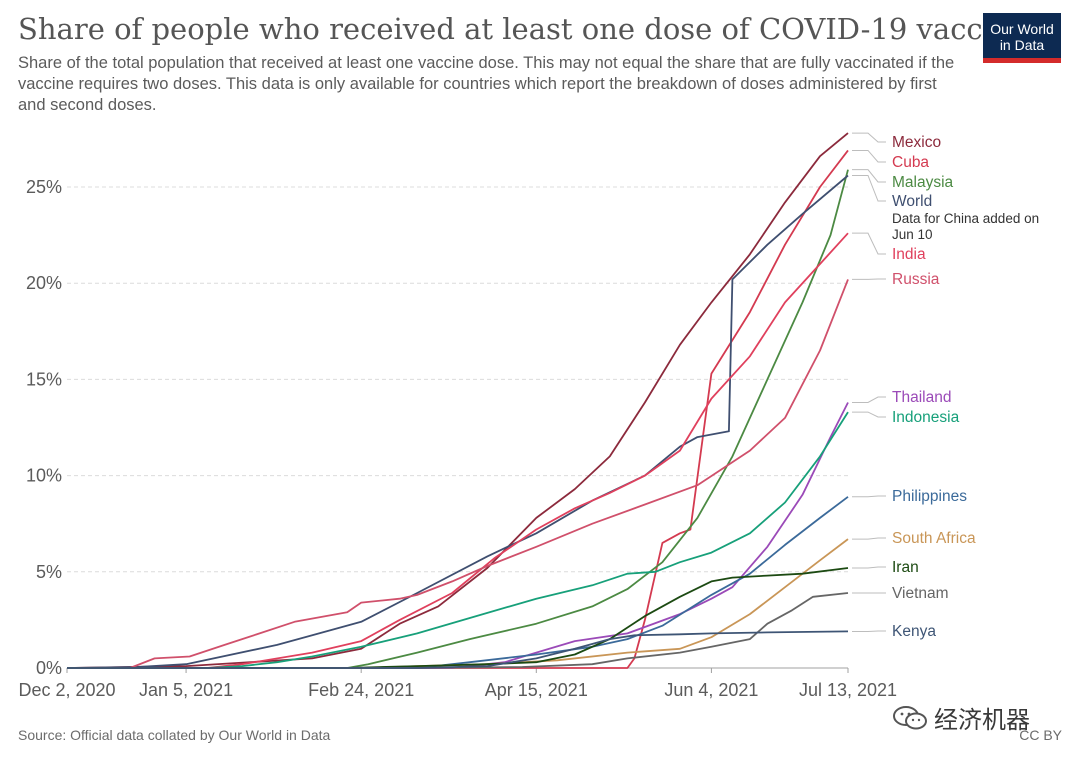  I want to click on y-tick-label: 10%, so click(44, 476).